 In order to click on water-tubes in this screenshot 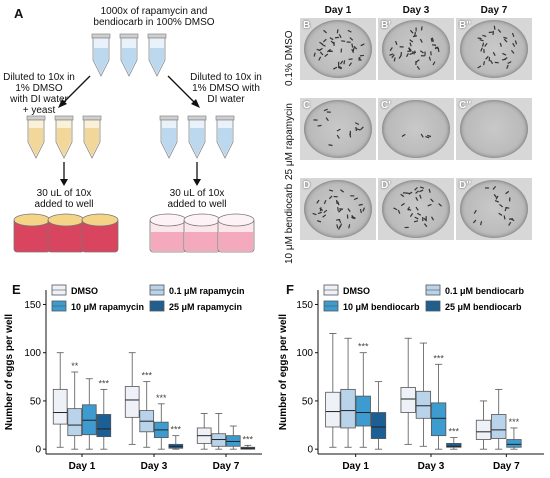, I will do `click(197, 137)`.